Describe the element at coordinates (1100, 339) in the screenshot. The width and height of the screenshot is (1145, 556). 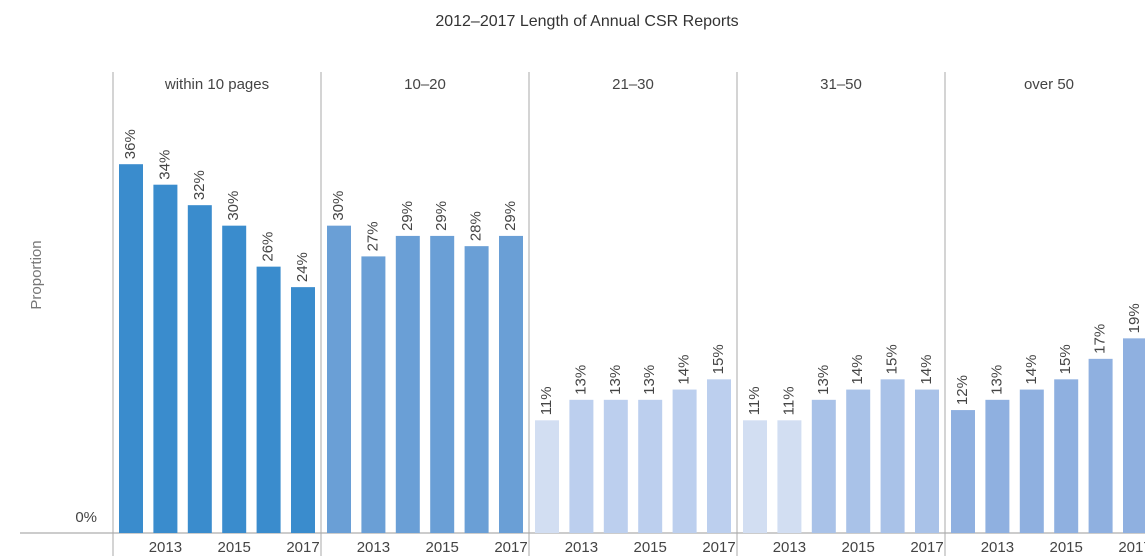
I see `value-label: 17%` at that location.